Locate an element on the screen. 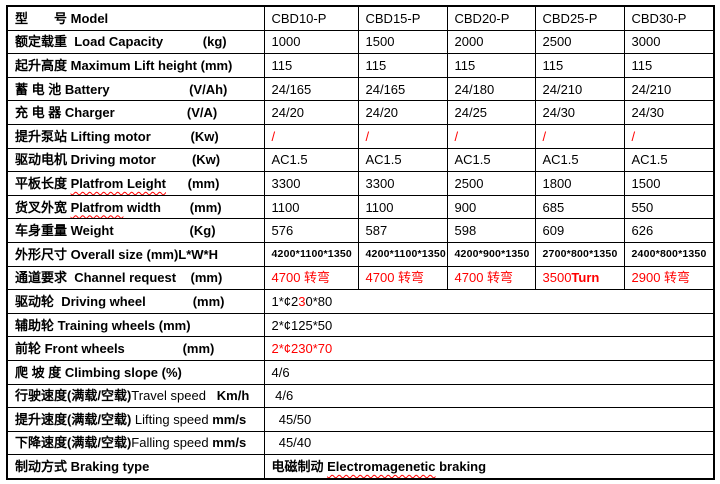 This screenshot has height=484, width=720. row-label-lifting-motor-text: 提升泵站 Lifting motor (Kw) is located at coordinates (117, 136).